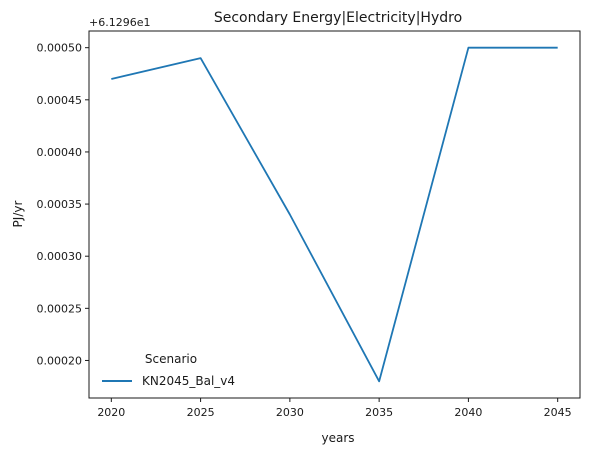 The height and width of the screenshot is (456, 596). Describe the element at coordinates (18, 214) in the screenshot. I see `y-axis-label: PJ/yr` at that location.